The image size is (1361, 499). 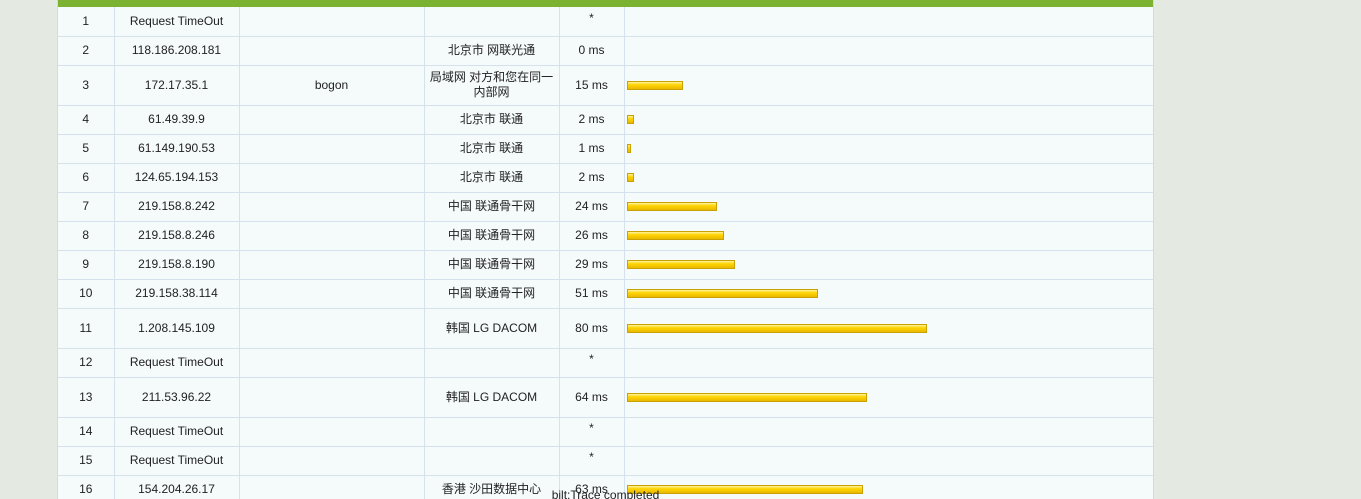 I want to click on table-row: 6 124.65.194.153 北京市 联通 2 ms, so click(x=605, y=178).